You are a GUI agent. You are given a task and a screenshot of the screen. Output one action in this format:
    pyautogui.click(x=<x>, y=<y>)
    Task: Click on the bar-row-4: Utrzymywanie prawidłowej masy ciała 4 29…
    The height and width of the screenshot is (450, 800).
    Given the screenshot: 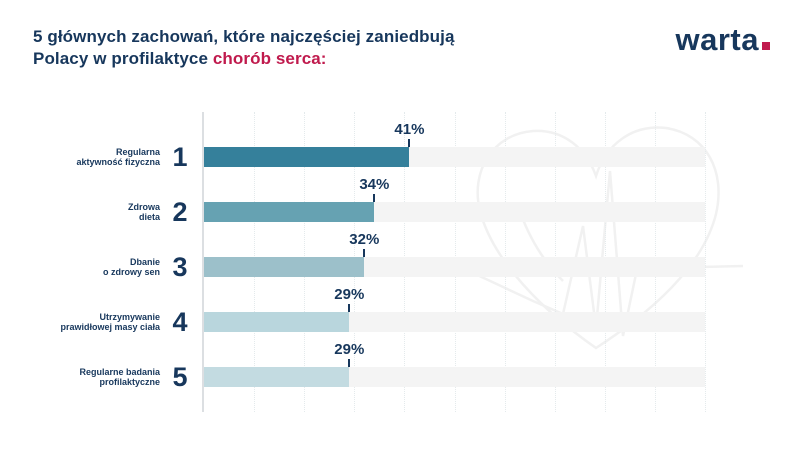 What is the action you would take?
    pyautogui.click(x=400, y=311)
    